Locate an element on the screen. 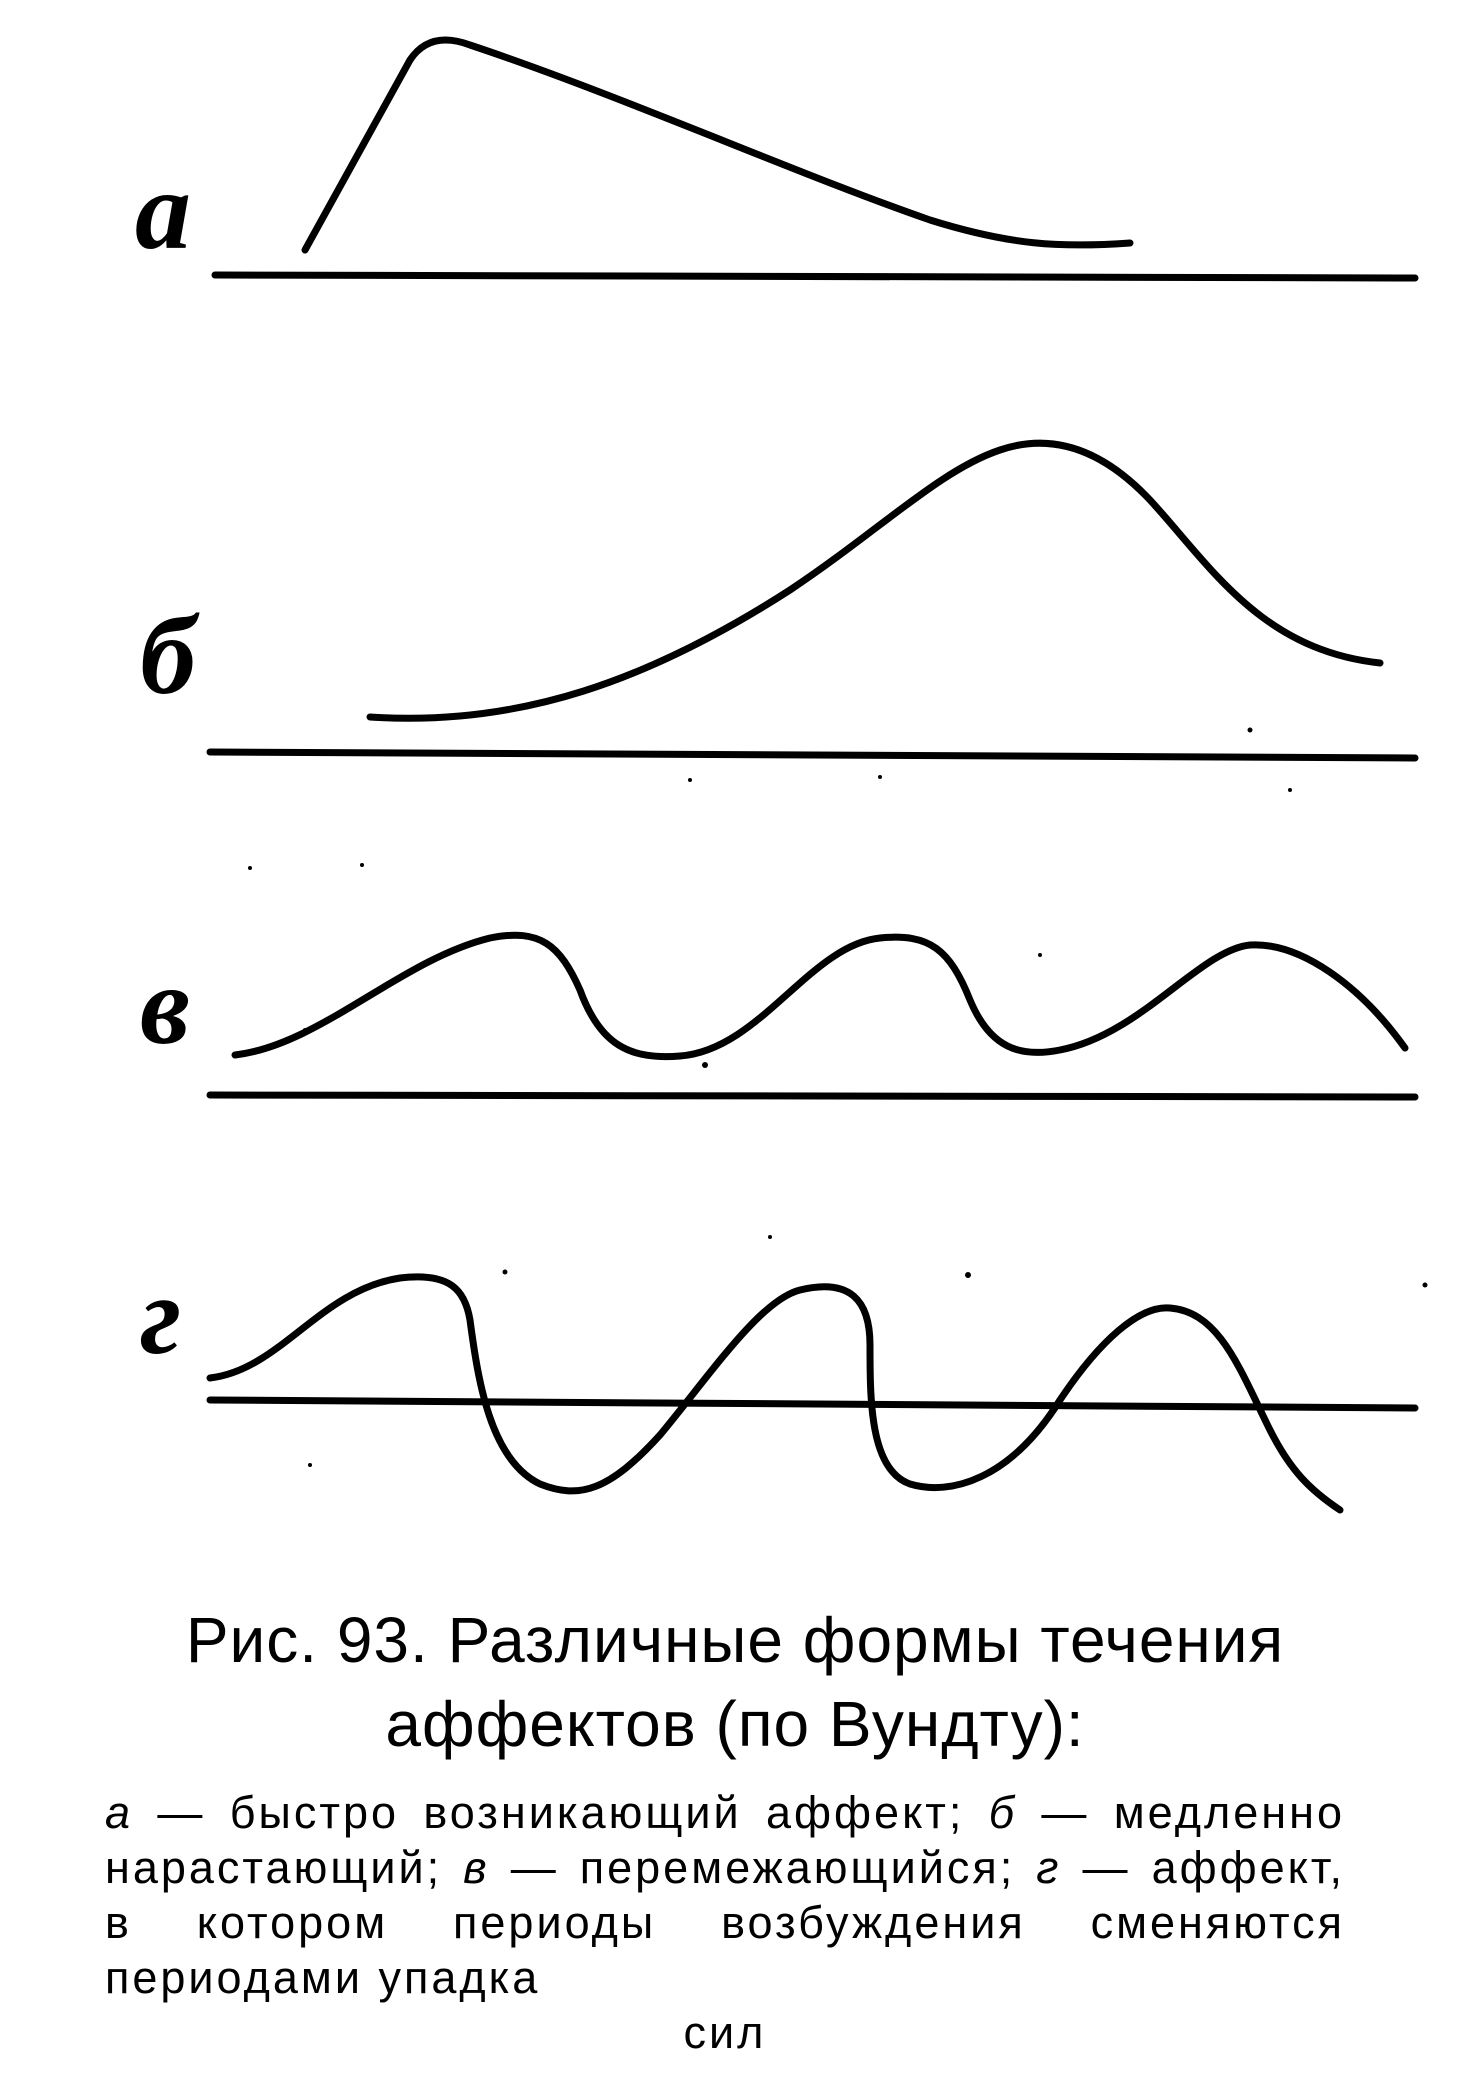 The height and width of the screenshot is (2087, 1458). legend-tail: сил is located at coordinates (725, 2032).